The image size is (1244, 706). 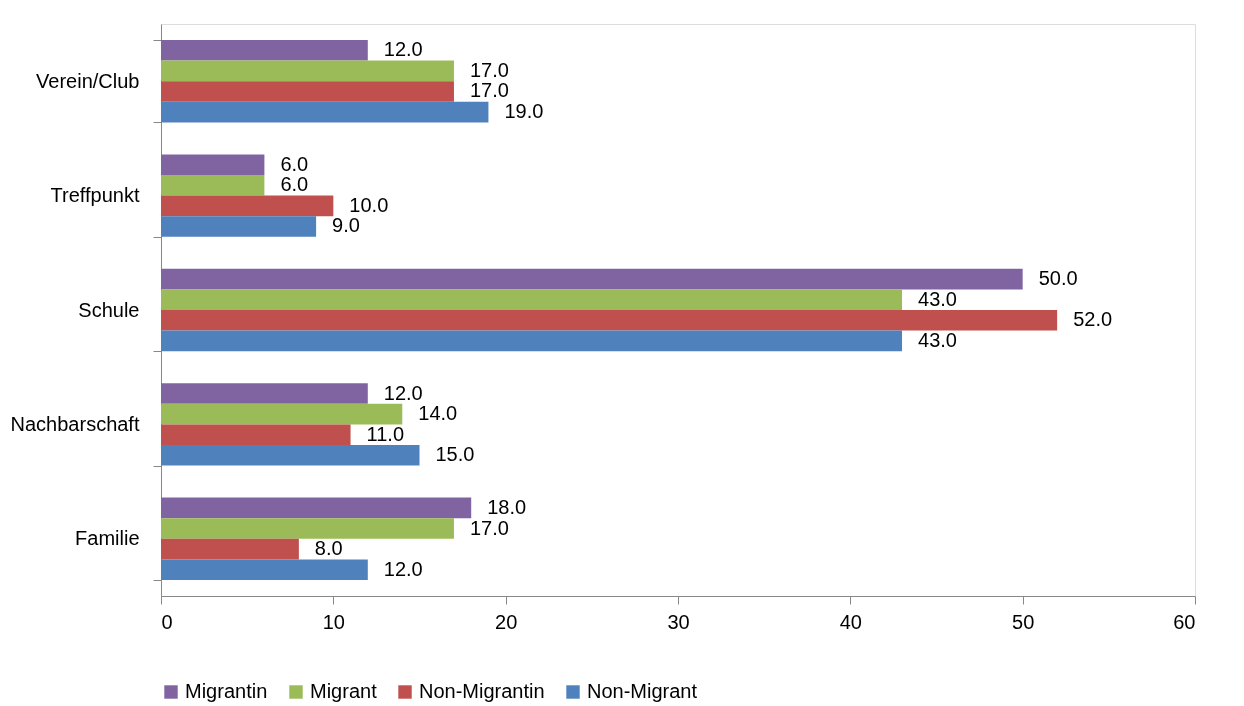 What do you see at coordinates (438, 413) in the screenshot?
I see `data-label: 14.0` at bounding box center [438, 413].